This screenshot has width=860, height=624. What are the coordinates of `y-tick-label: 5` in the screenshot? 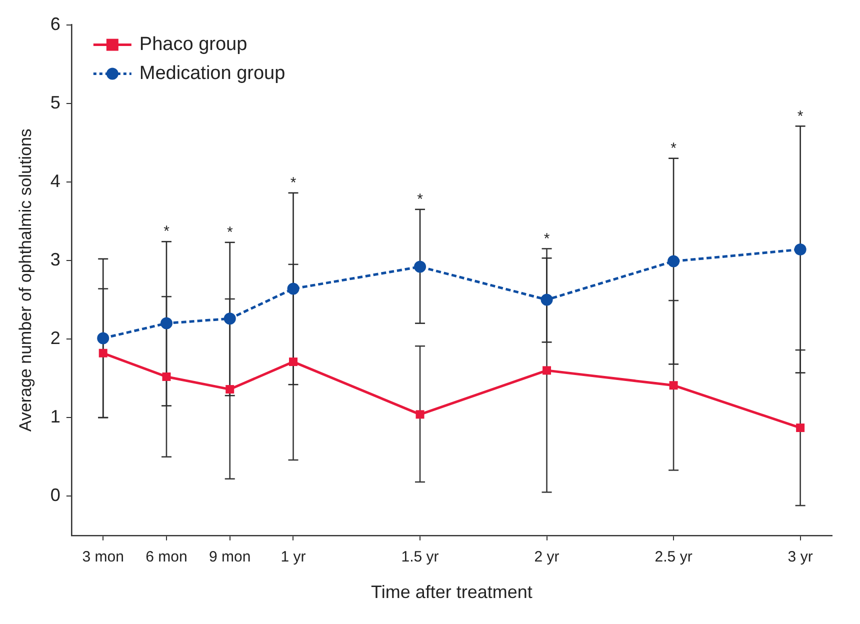 It's located at (55, 102).